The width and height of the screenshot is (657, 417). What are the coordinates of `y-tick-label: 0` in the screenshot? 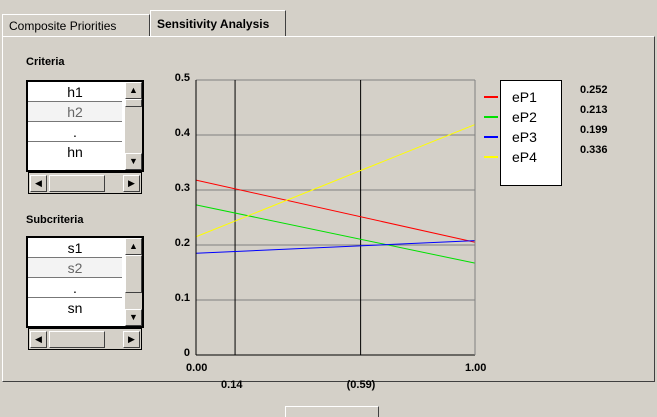 It's located at (186, 353).